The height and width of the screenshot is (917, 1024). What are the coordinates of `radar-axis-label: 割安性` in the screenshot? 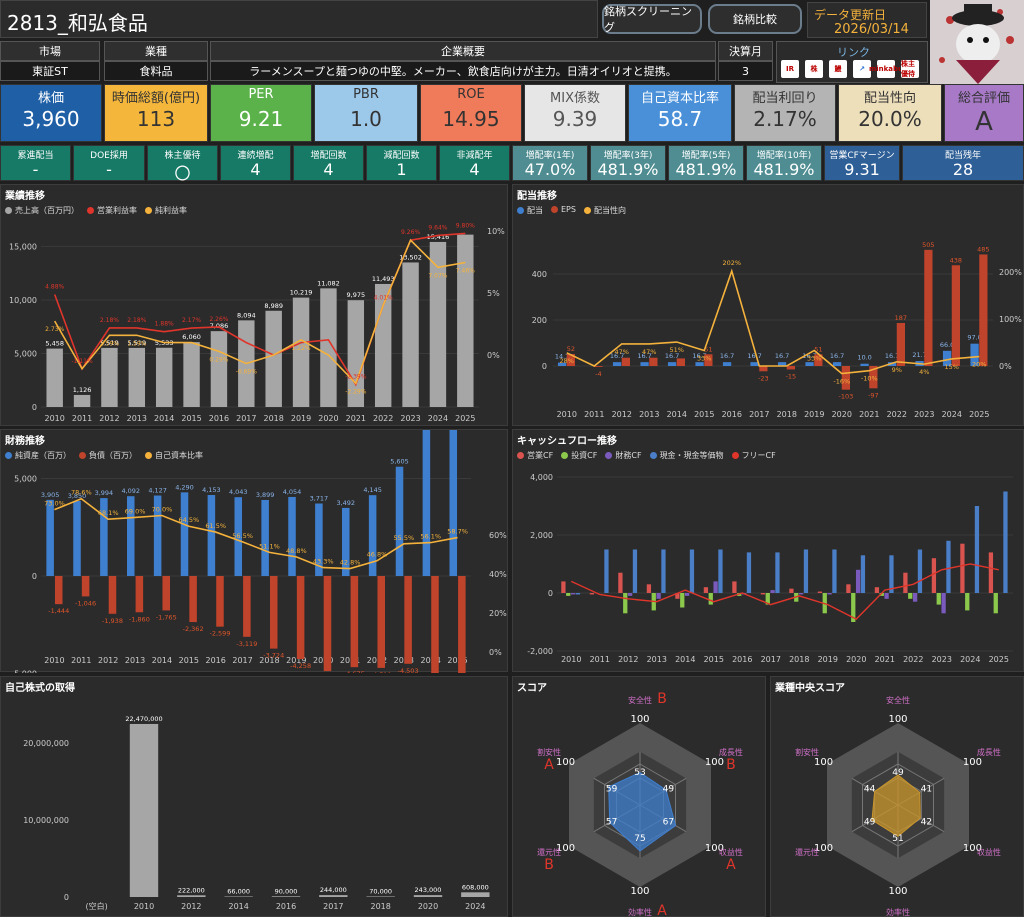 It's located at (549, 752).